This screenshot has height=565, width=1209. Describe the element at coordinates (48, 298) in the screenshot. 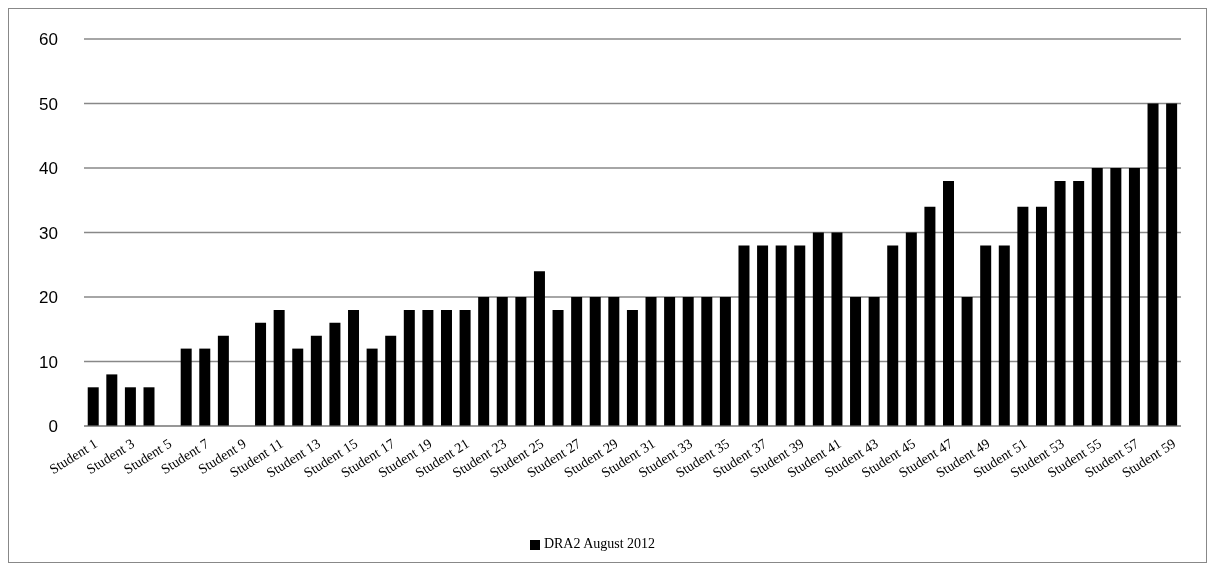

I see `y-tick-label: 20` at that location.